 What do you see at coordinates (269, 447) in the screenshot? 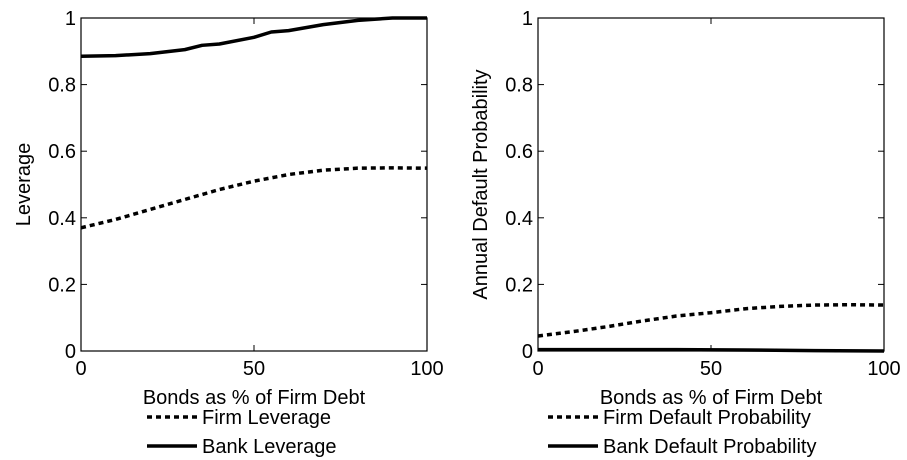
I see `legend-label-bank: Bank Leverage` at bounding box center [269, 447].